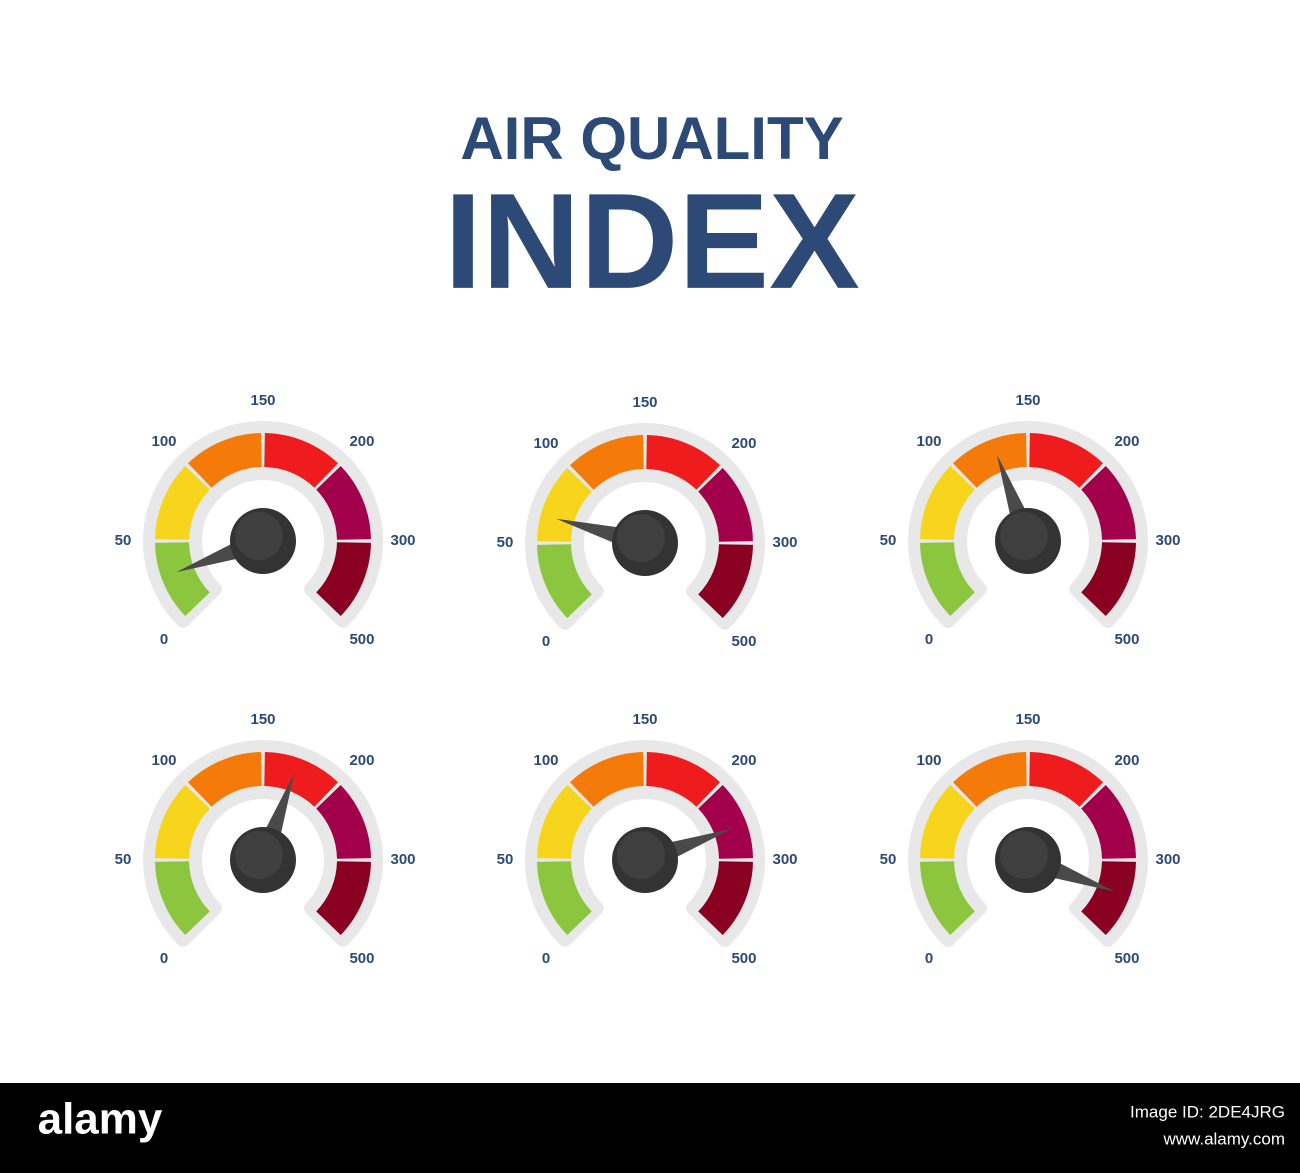 Image resolution: width=1300 pixels, height=1173 pixels. What do you see at coordinates (650, 1128) in the screenshot?
I see `footer-bar` at bounding box center [650, 1128].